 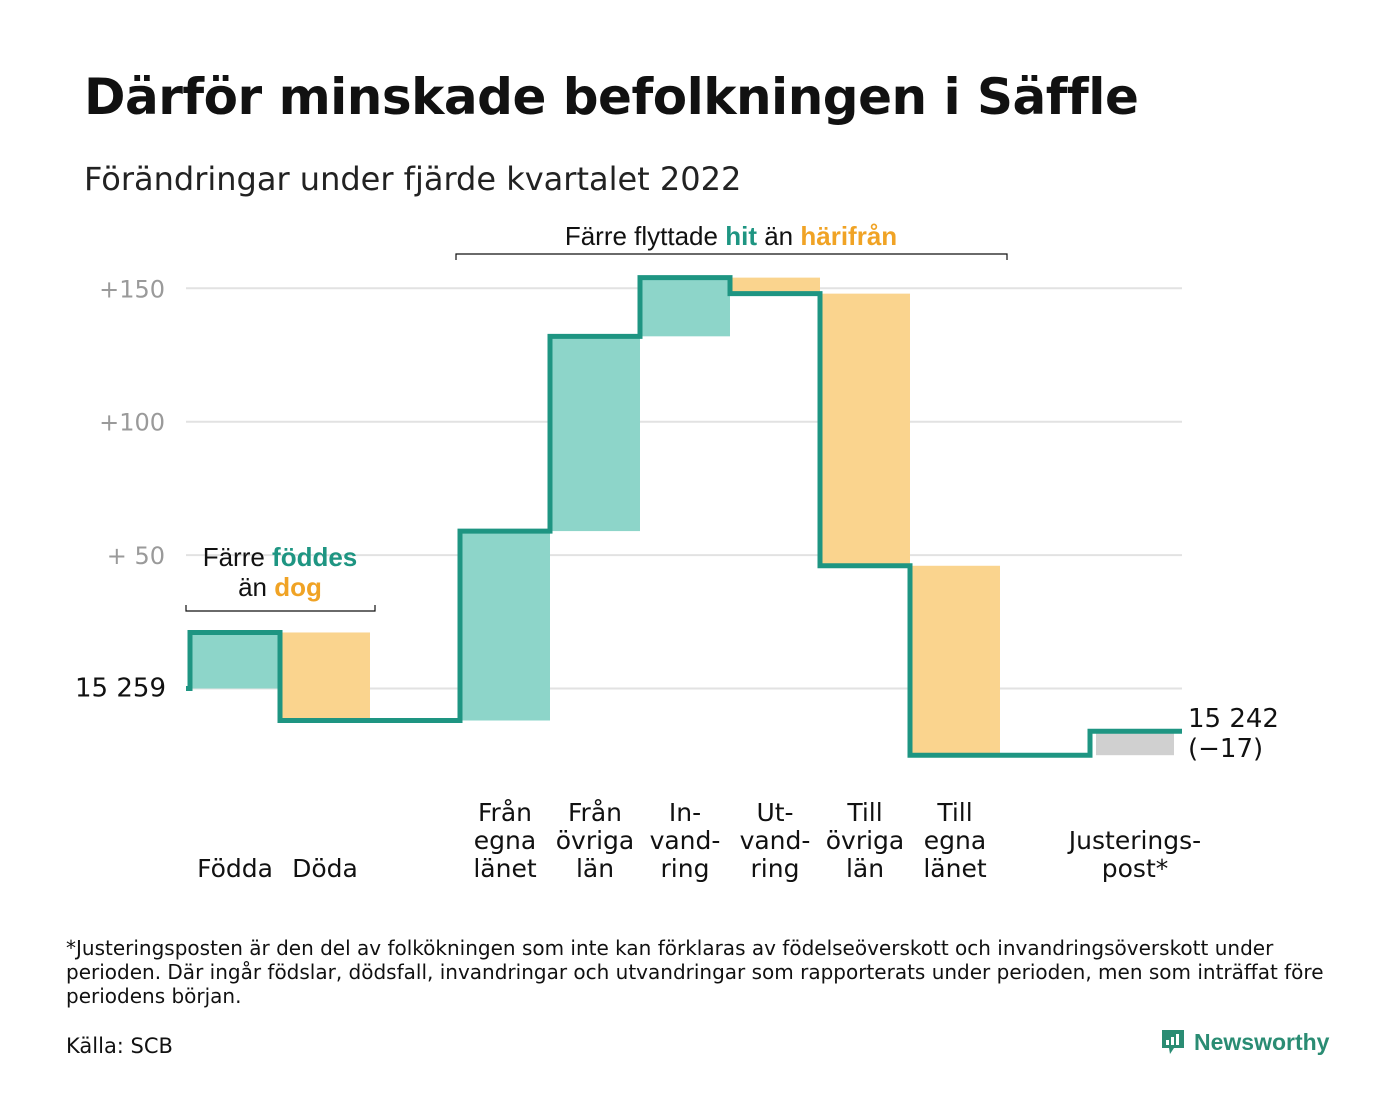 I want to click on end-value-label: 15 242, so click(x=1233, y=719).